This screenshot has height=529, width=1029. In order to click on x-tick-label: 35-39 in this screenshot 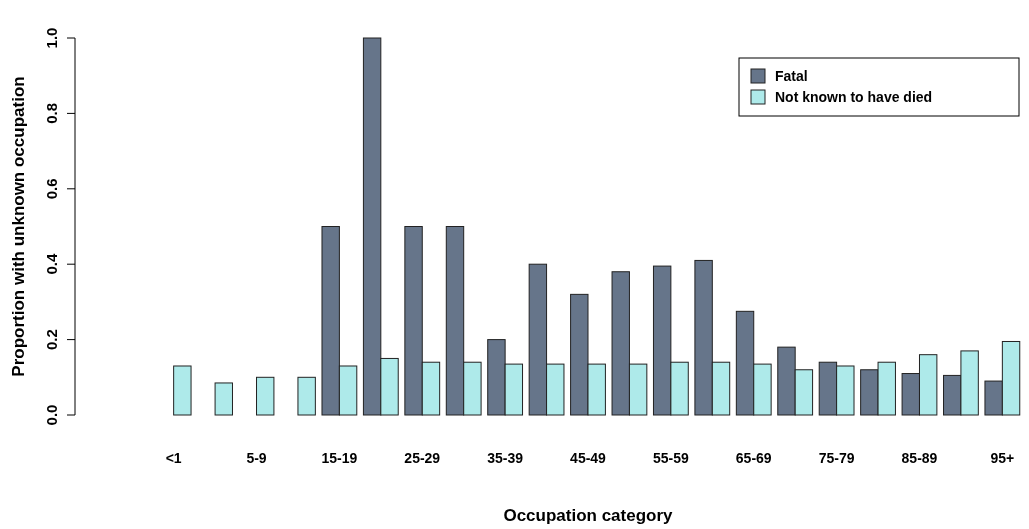, I will do `click(505, 458)`.